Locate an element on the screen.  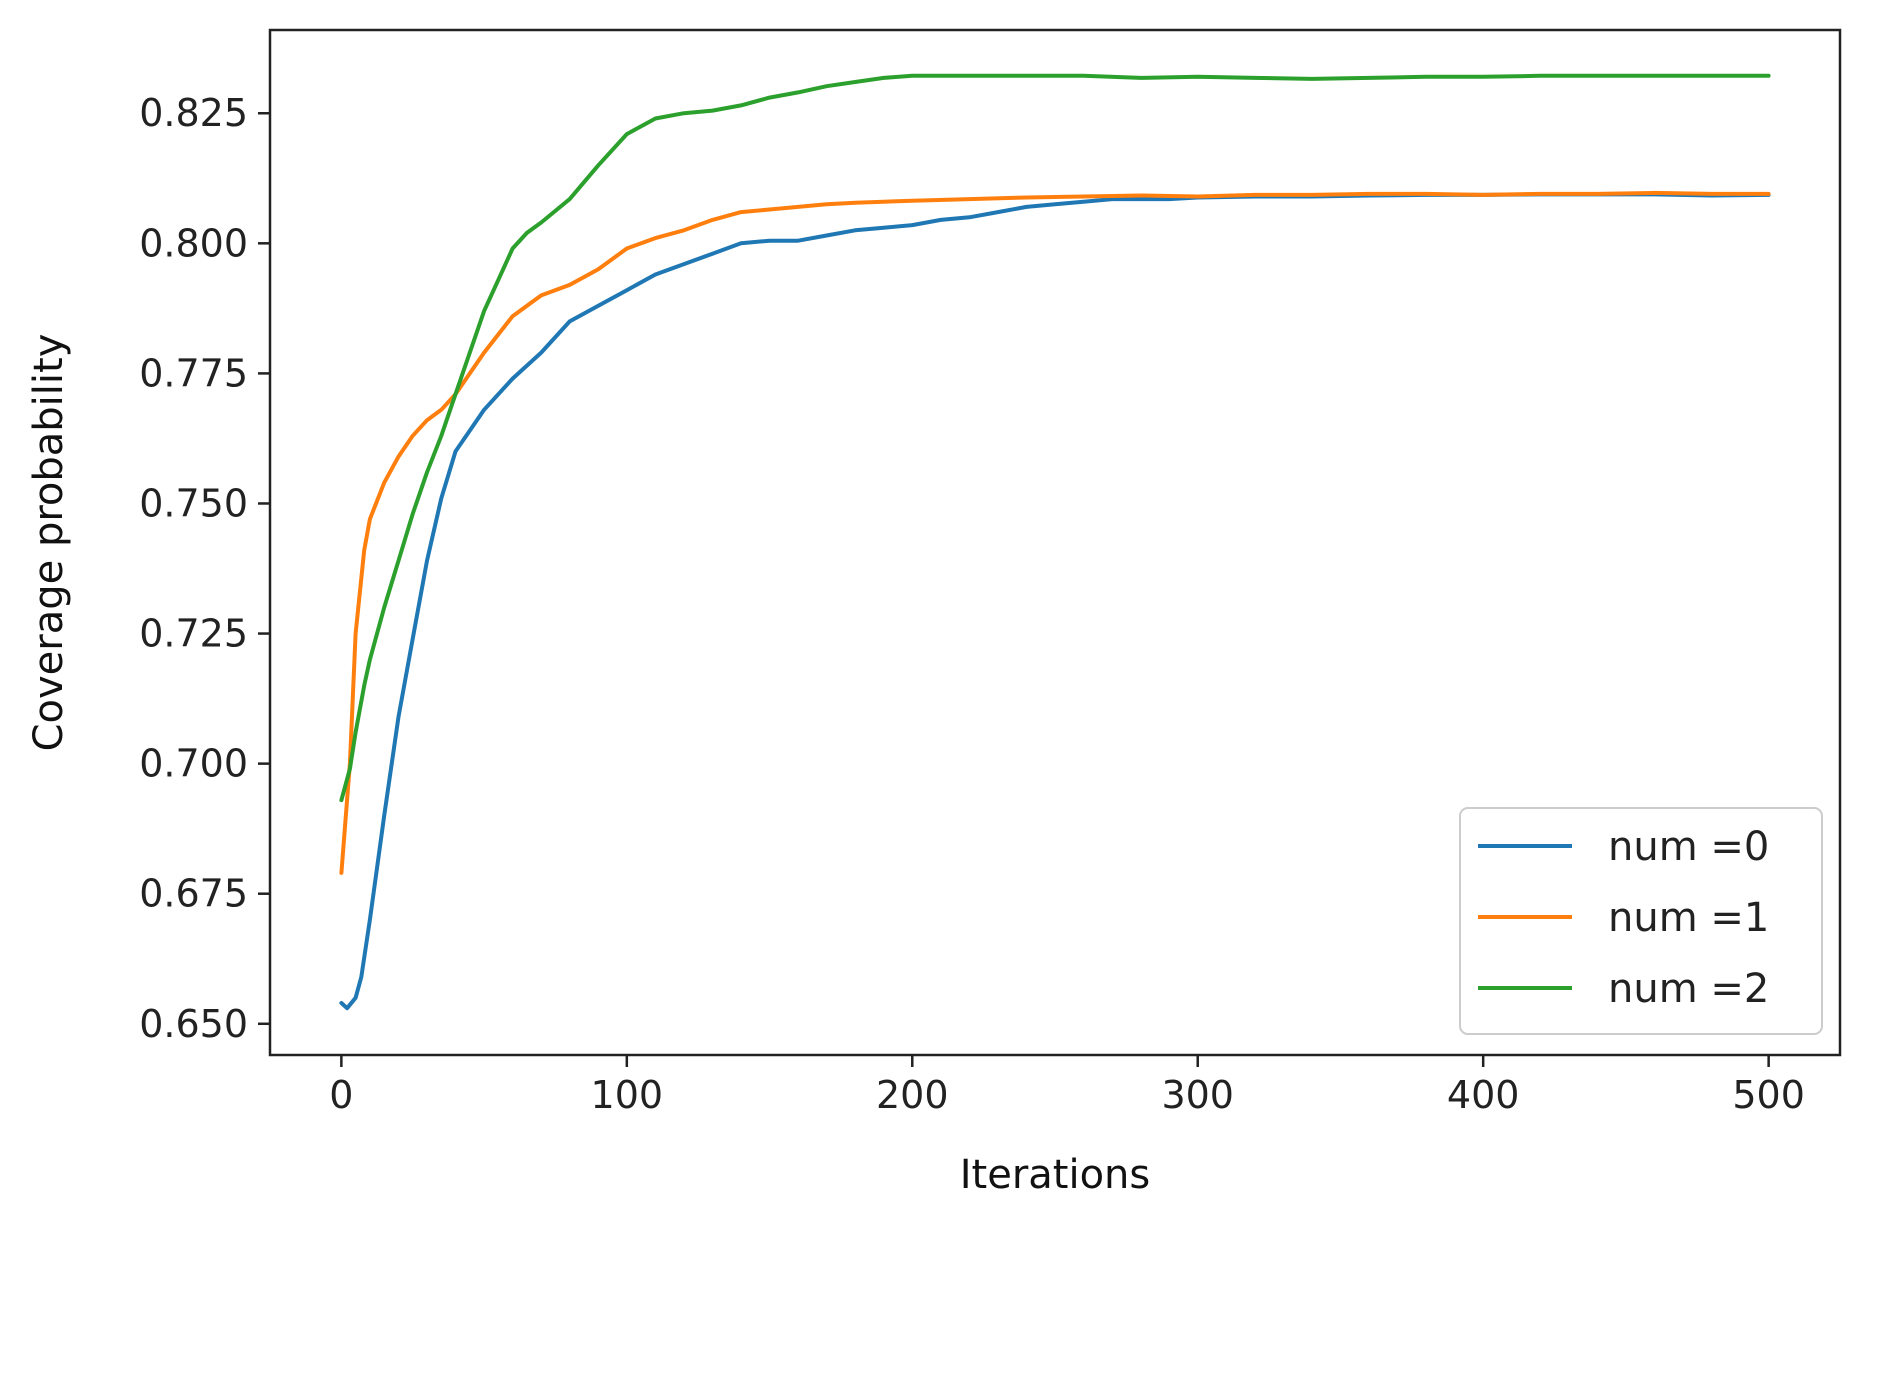
y-tick-label: 0.800 is located at coordinates (193, 243).